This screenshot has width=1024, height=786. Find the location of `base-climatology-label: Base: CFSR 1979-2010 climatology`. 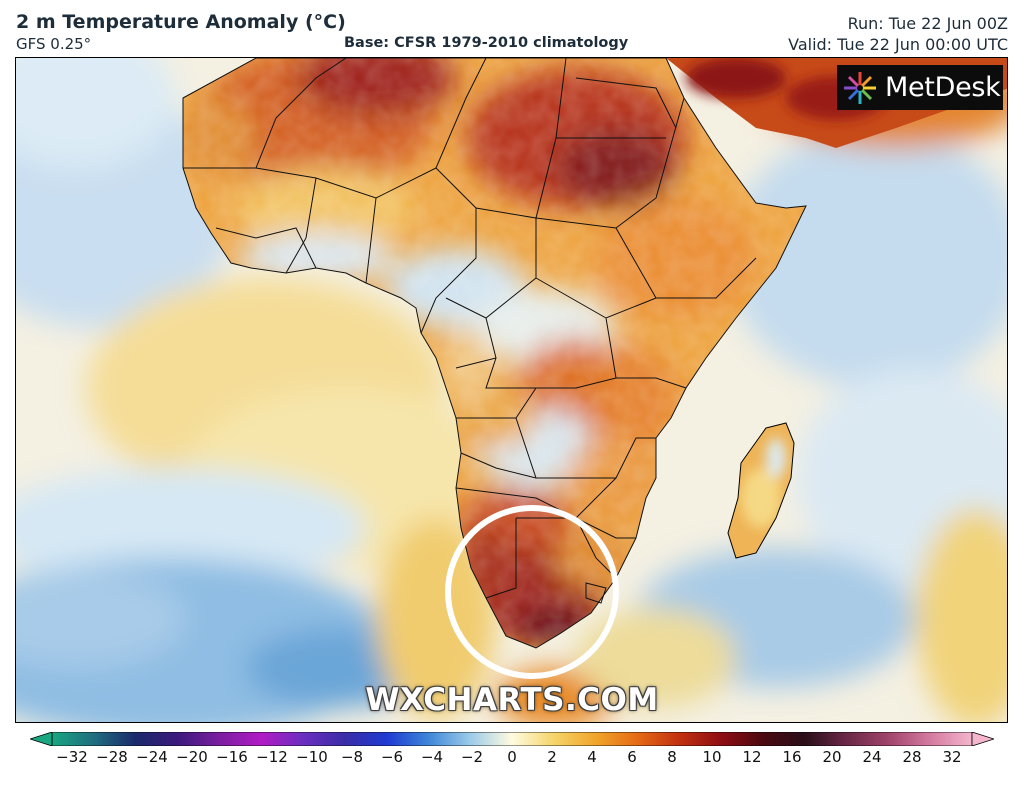

base-climatology-label: Base: CFSR 1979-2010 climatology is located at coordinates (486, 43).